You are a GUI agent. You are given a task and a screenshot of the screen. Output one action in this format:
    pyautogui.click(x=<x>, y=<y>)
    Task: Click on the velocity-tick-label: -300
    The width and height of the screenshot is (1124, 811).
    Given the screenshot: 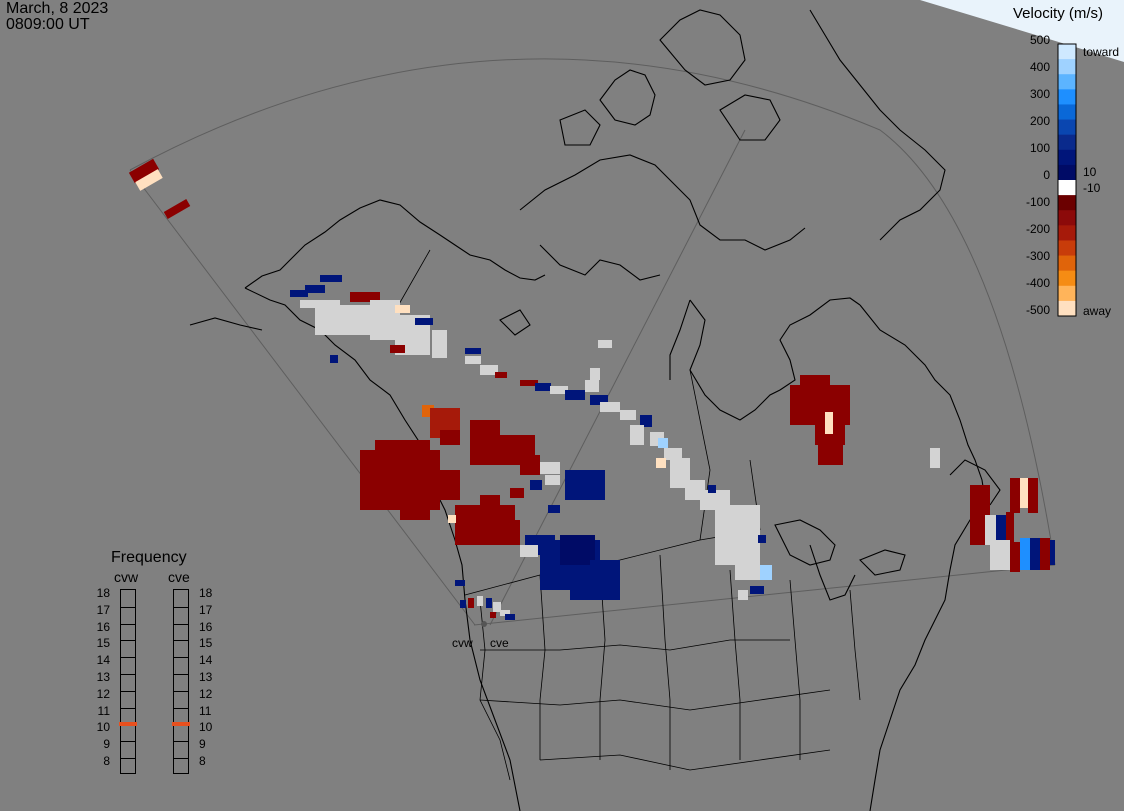 What is the action you would take?
    pyautogui.click(x=1037, y=256)
    